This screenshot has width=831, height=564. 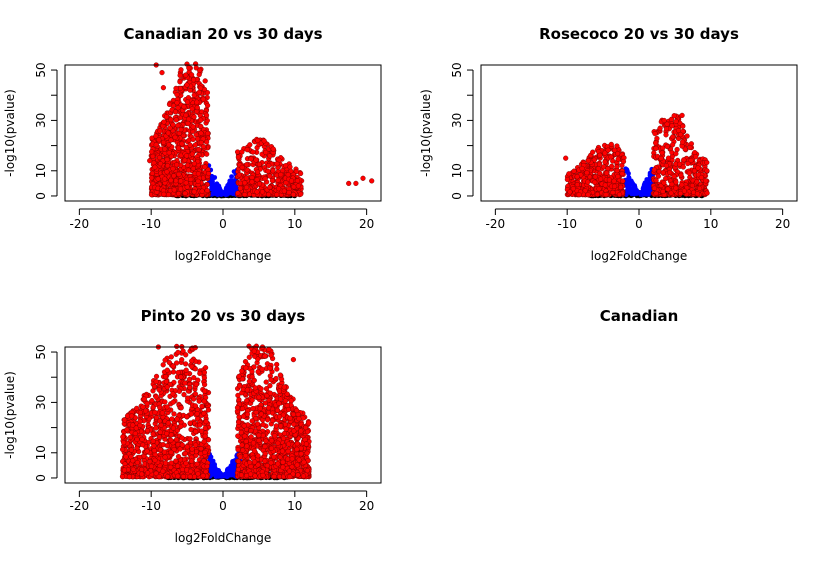 I want to click on plot-frame, so click(x=639, y=133).